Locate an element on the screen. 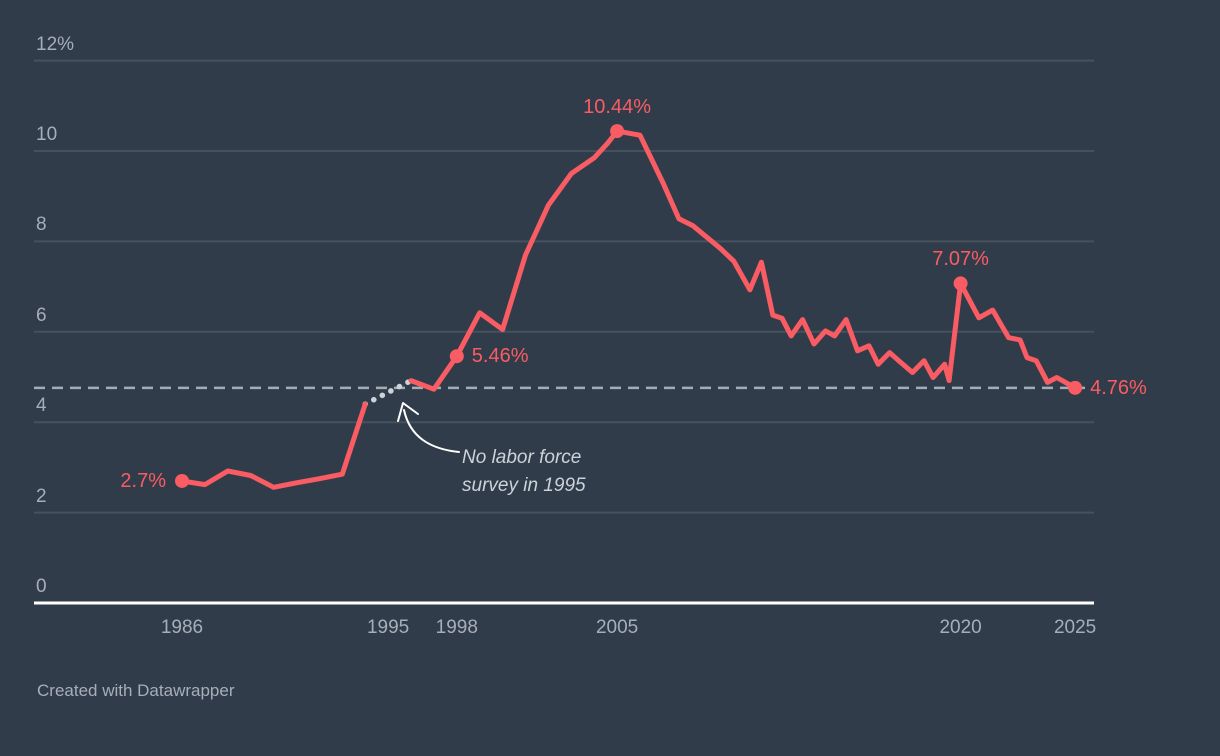 The width and height of the screenshot is (1220, 756). y-tick-label: 12% is located at coordinates (55, 44).